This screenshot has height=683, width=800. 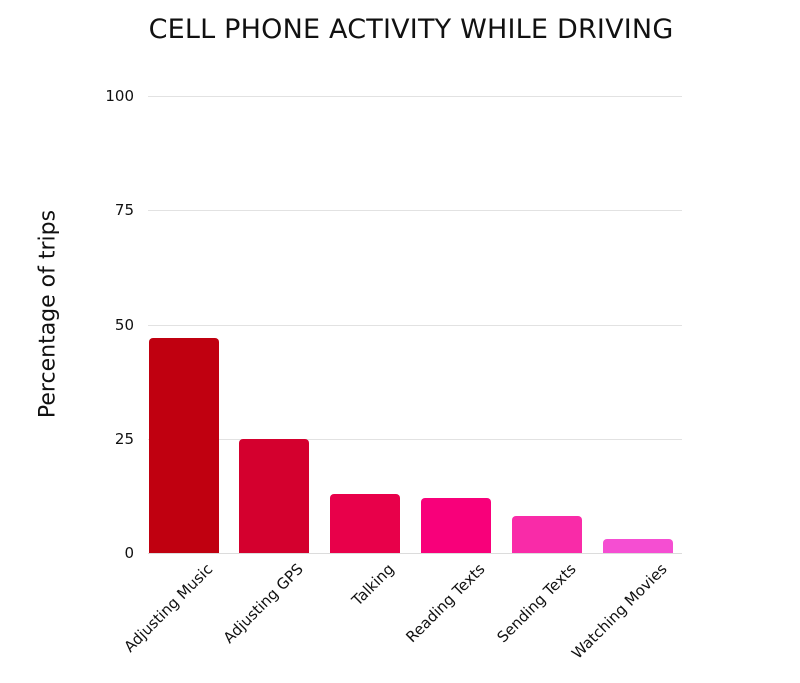 What do you see at coordinates (445, 603) in the screenshot?
I see `x-tick-label: Reading Texts` at bounding box center [445, 603].